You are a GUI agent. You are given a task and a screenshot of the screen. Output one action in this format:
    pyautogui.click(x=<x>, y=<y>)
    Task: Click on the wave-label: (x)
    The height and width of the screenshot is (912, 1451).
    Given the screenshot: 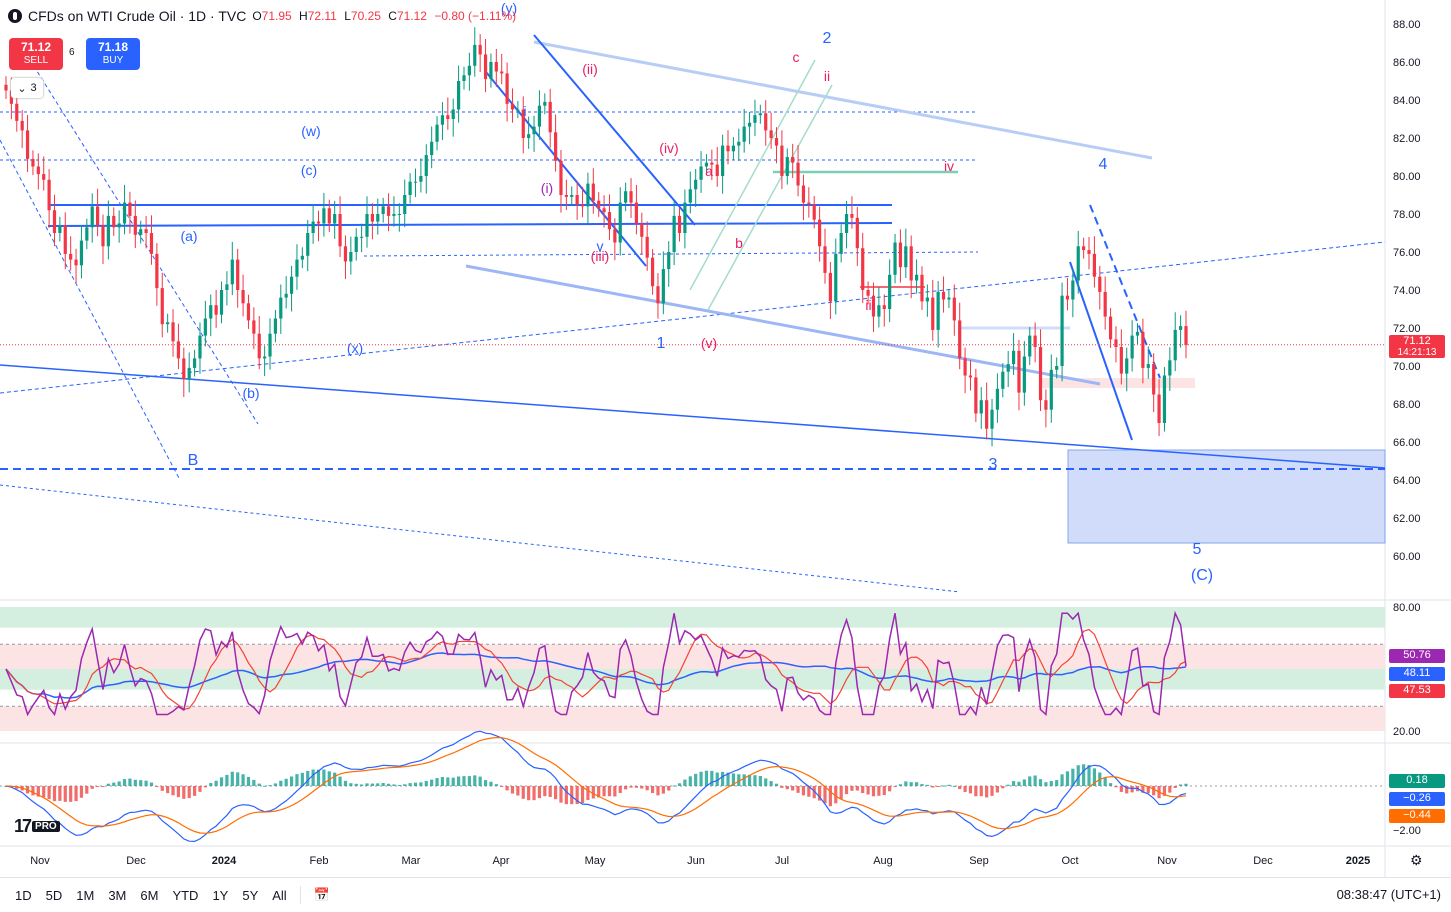 What is the action you would take?
    pyautogui.click(x=355, y=348)
    